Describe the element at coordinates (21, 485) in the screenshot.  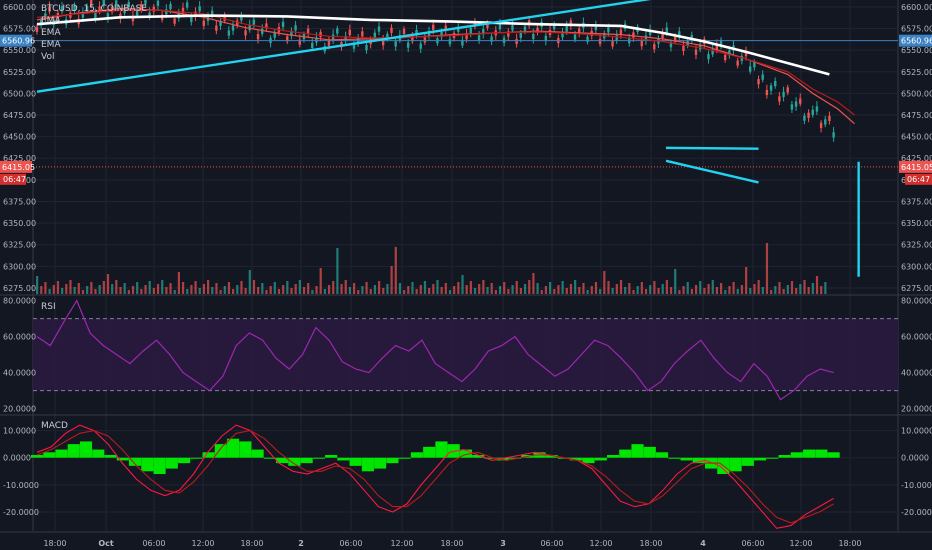
I see `macd-axis-label-left: -10.0000` at that location.